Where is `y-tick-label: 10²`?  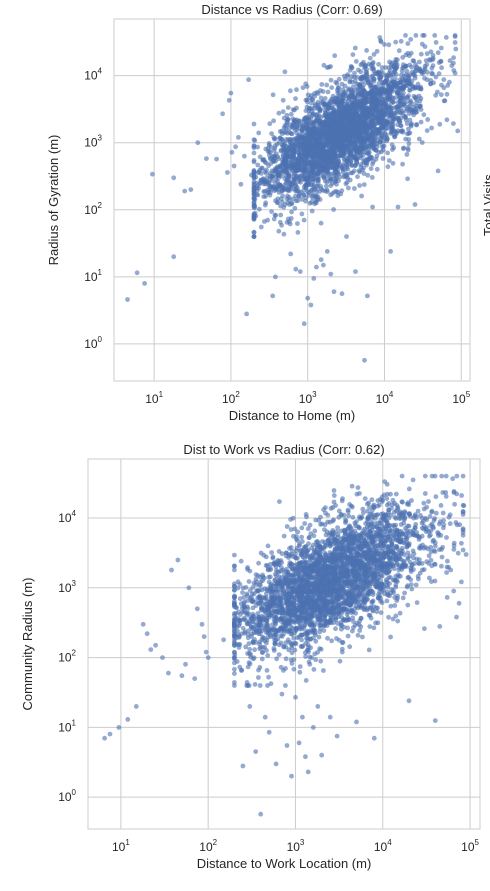
y-tick-label: 10² is located at coordinates (93, 209).